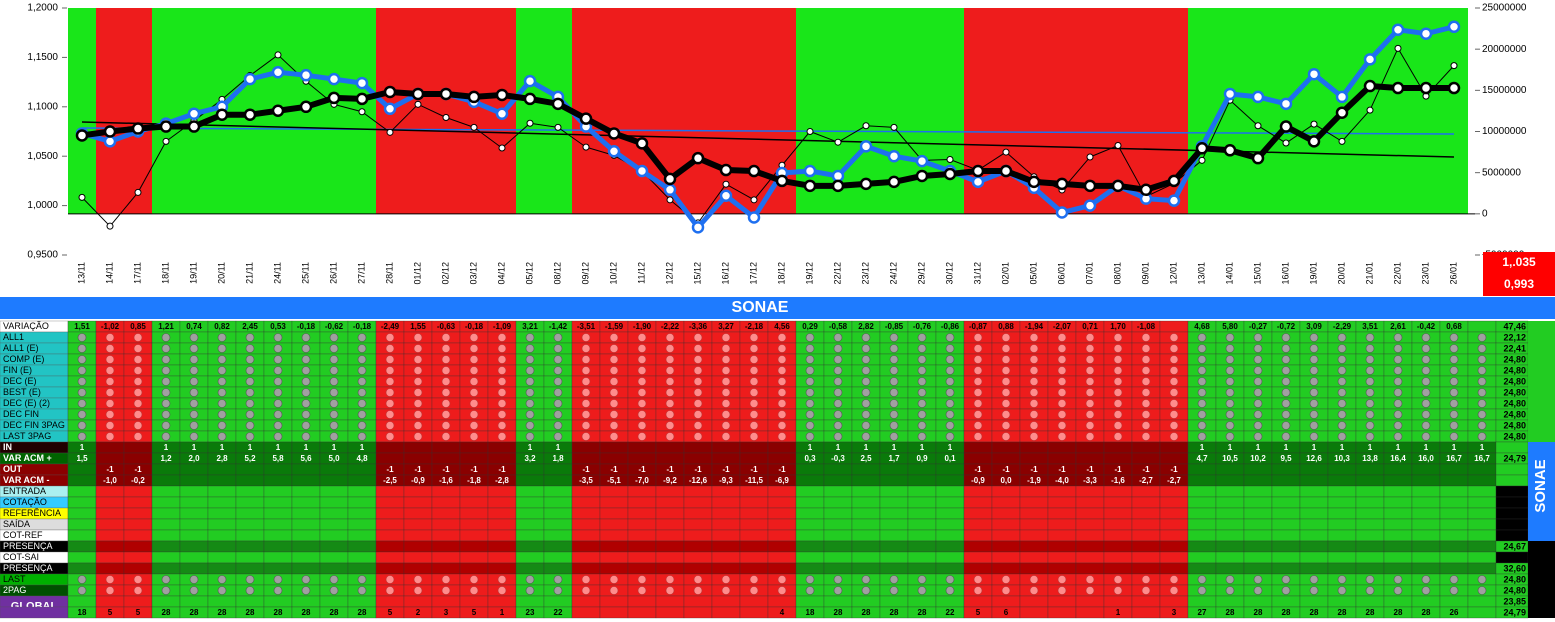  What do you see at coordinates (777, 308) in the screenshot?
I see `title-bar` at bounding box center [777, 308].